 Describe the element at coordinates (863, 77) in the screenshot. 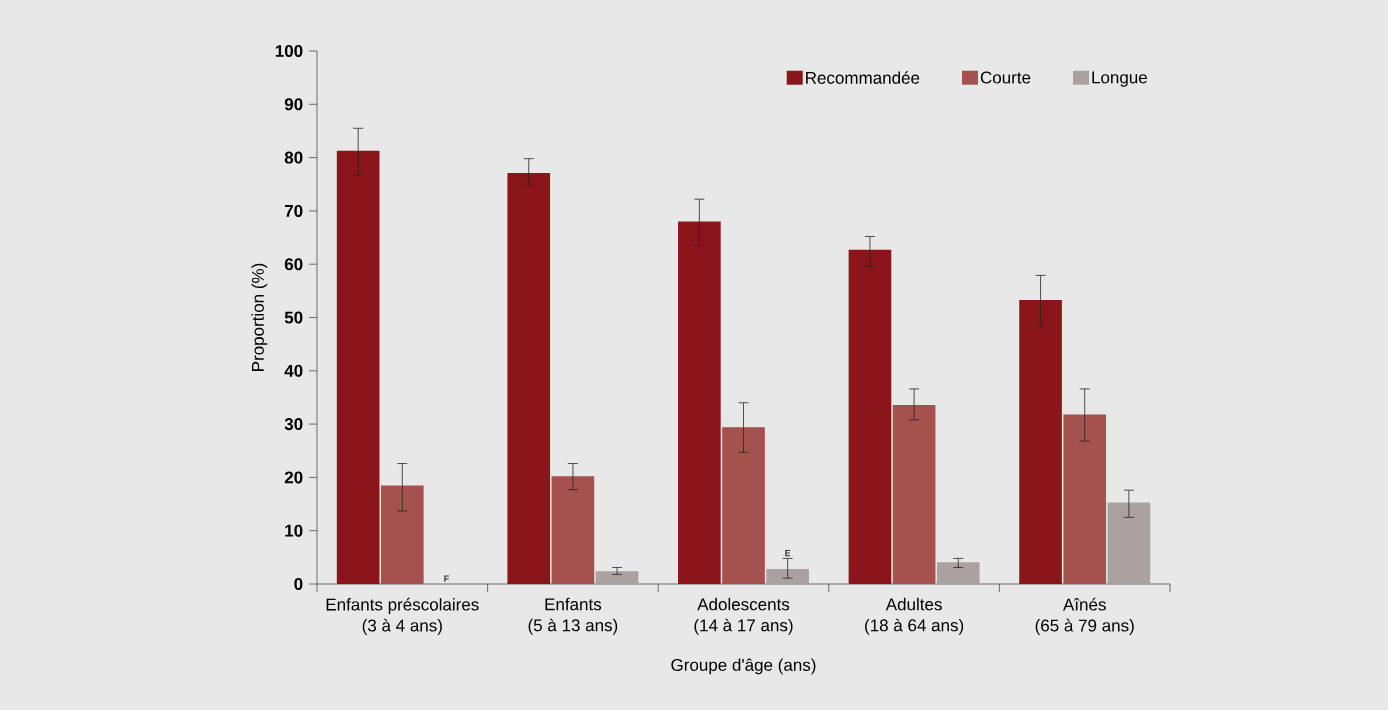

I see `legend-label: Recommandée` at that location.